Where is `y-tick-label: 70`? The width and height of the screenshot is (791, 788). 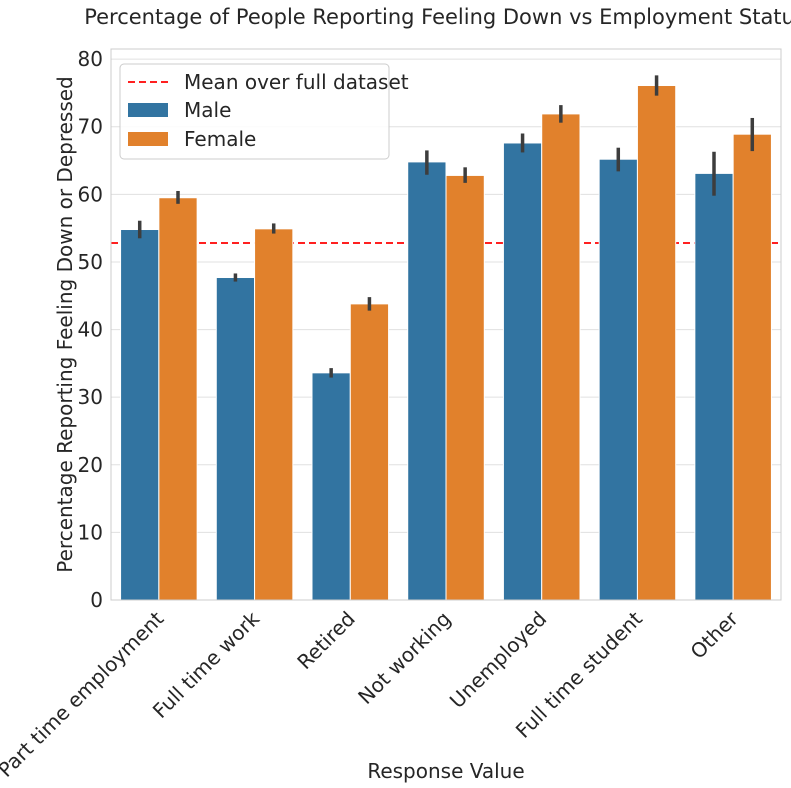
y-tick-label: 70 is located at coordinates (90, 127).